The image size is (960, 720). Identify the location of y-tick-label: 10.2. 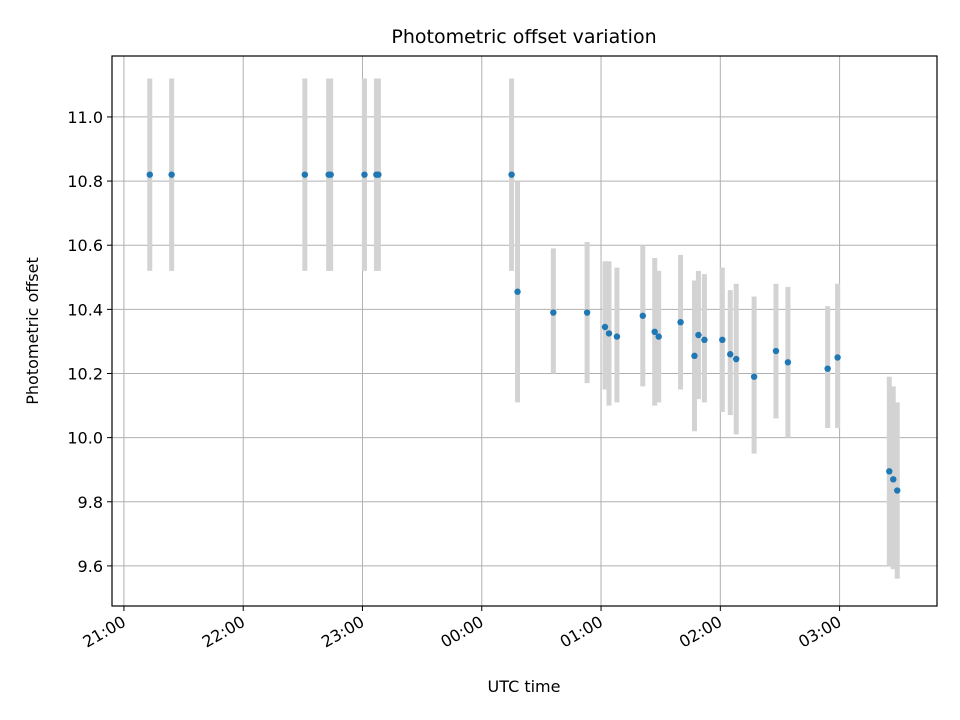
(85, 373).